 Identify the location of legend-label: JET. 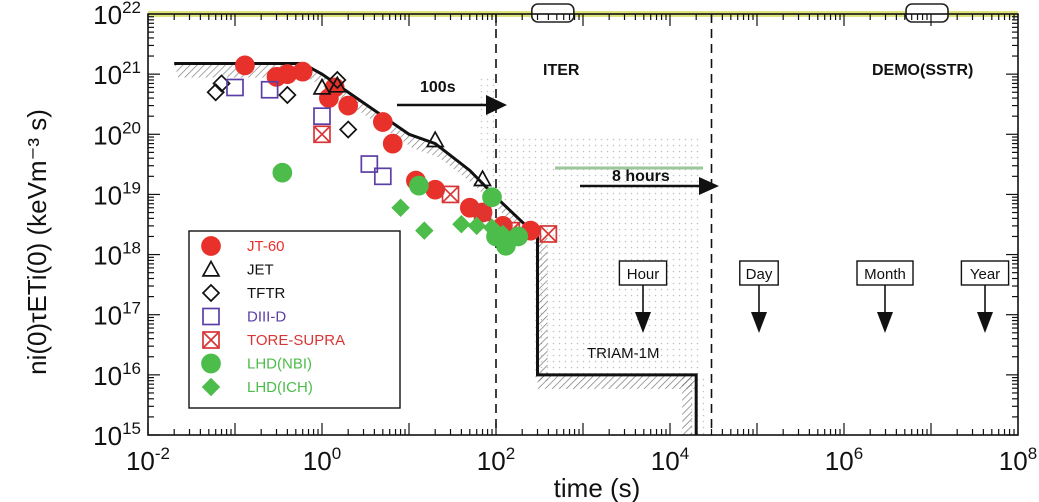
(260, 270).